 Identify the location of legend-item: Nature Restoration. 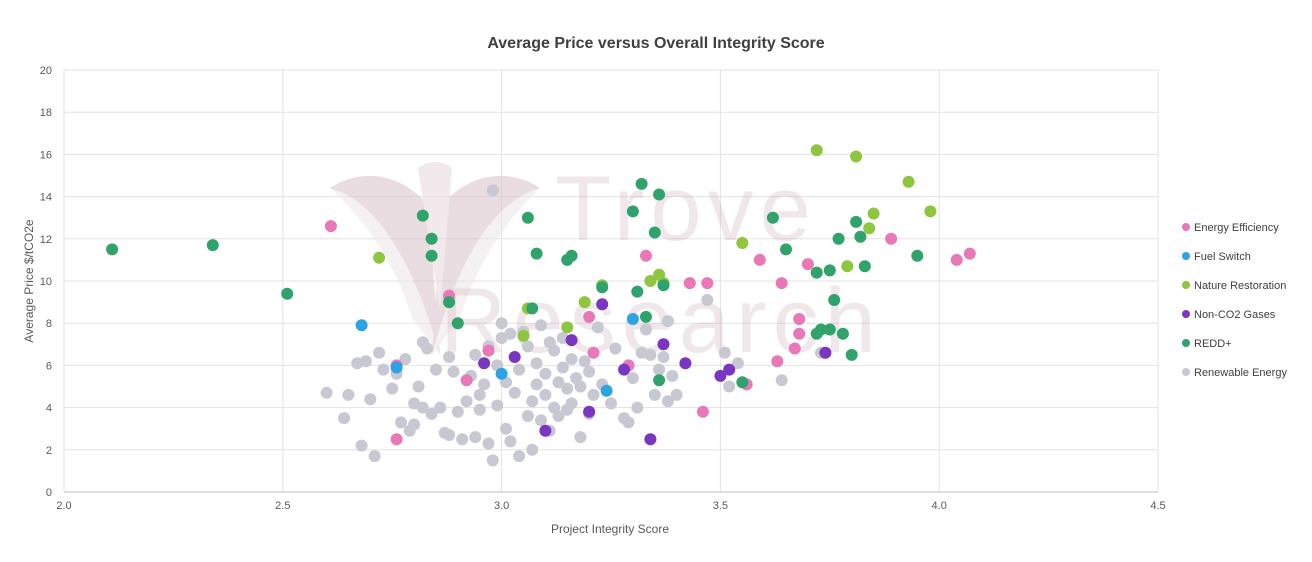
(1234, 286).